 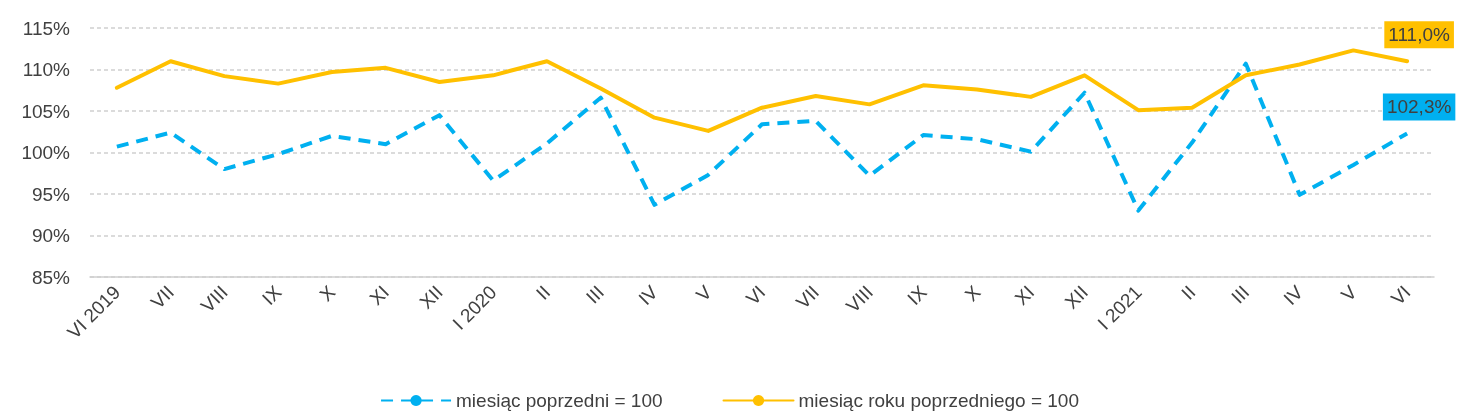 I want to click on legend-label: miesiąc roku poprzedniego = 100, so click(x=938, y=400).